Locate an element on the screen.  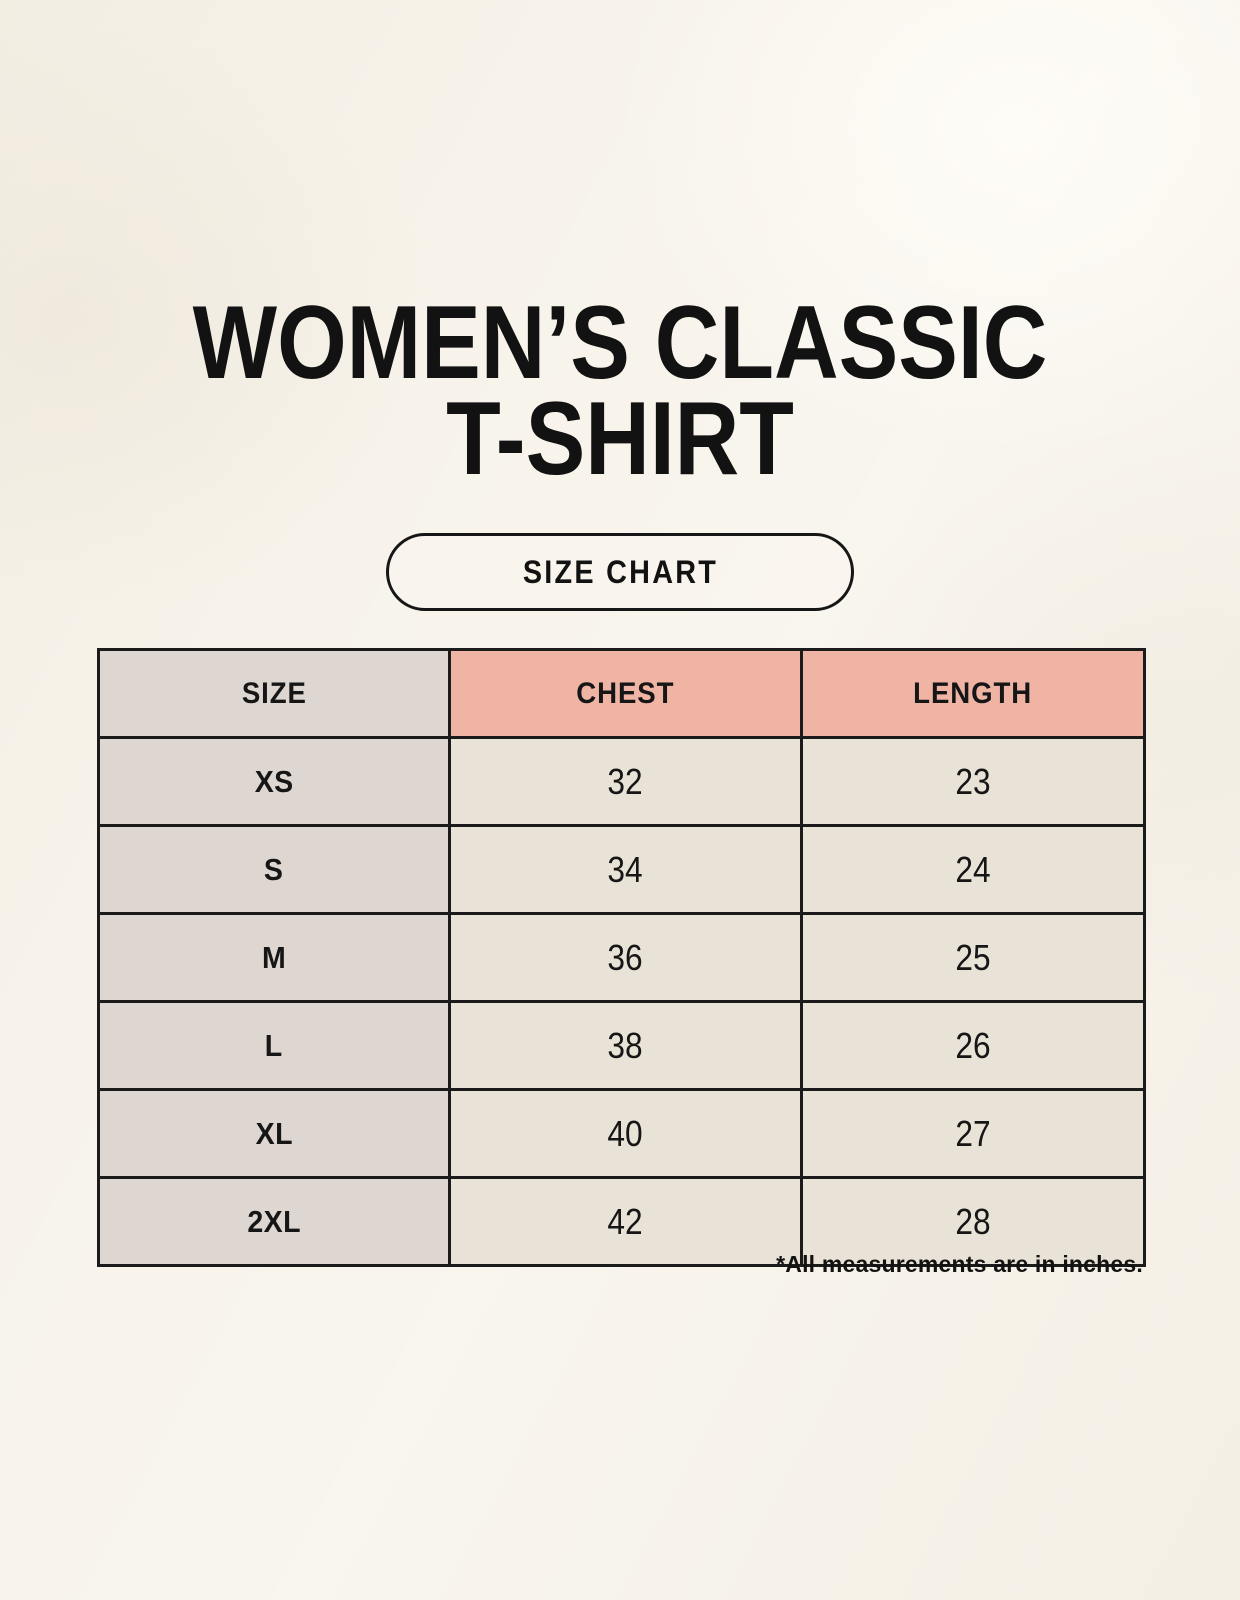
length-cell: 24 is located at coordinates (973, 869).